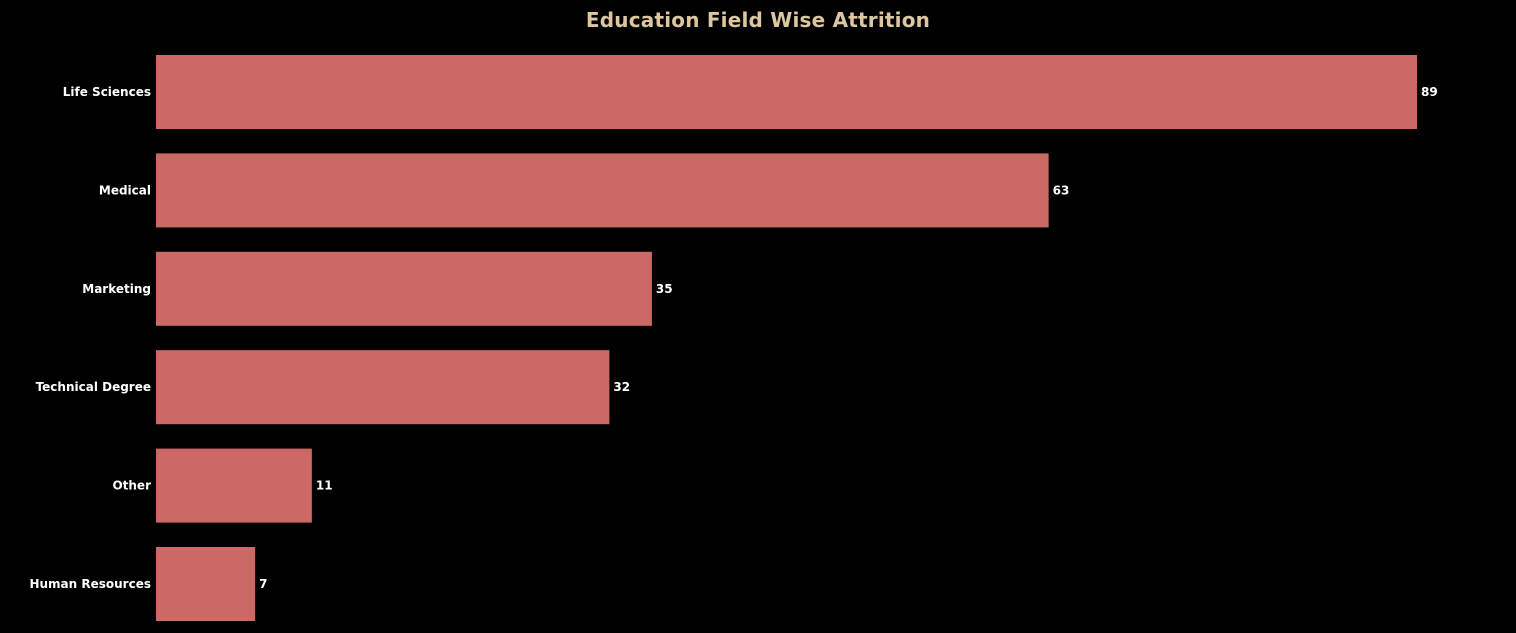 The height and width of the screenshot is (633, 1516). What do you see at coordinates (758, 20) in the screenshot?
I see `chart-title: Education Field Wise Attrition` at bounding box center [758, 20].